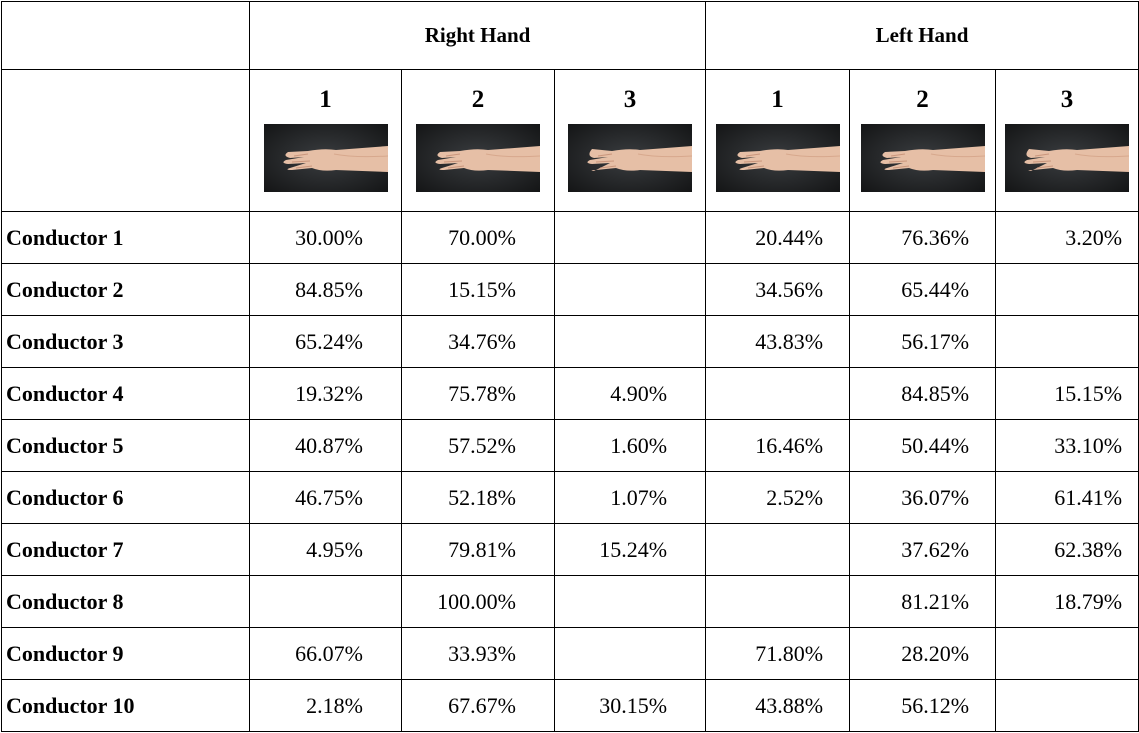 Image resolution: width=1139 pixels, height=733 pixels. I want to click on value-cell: 75.78%, so click(478, 393).